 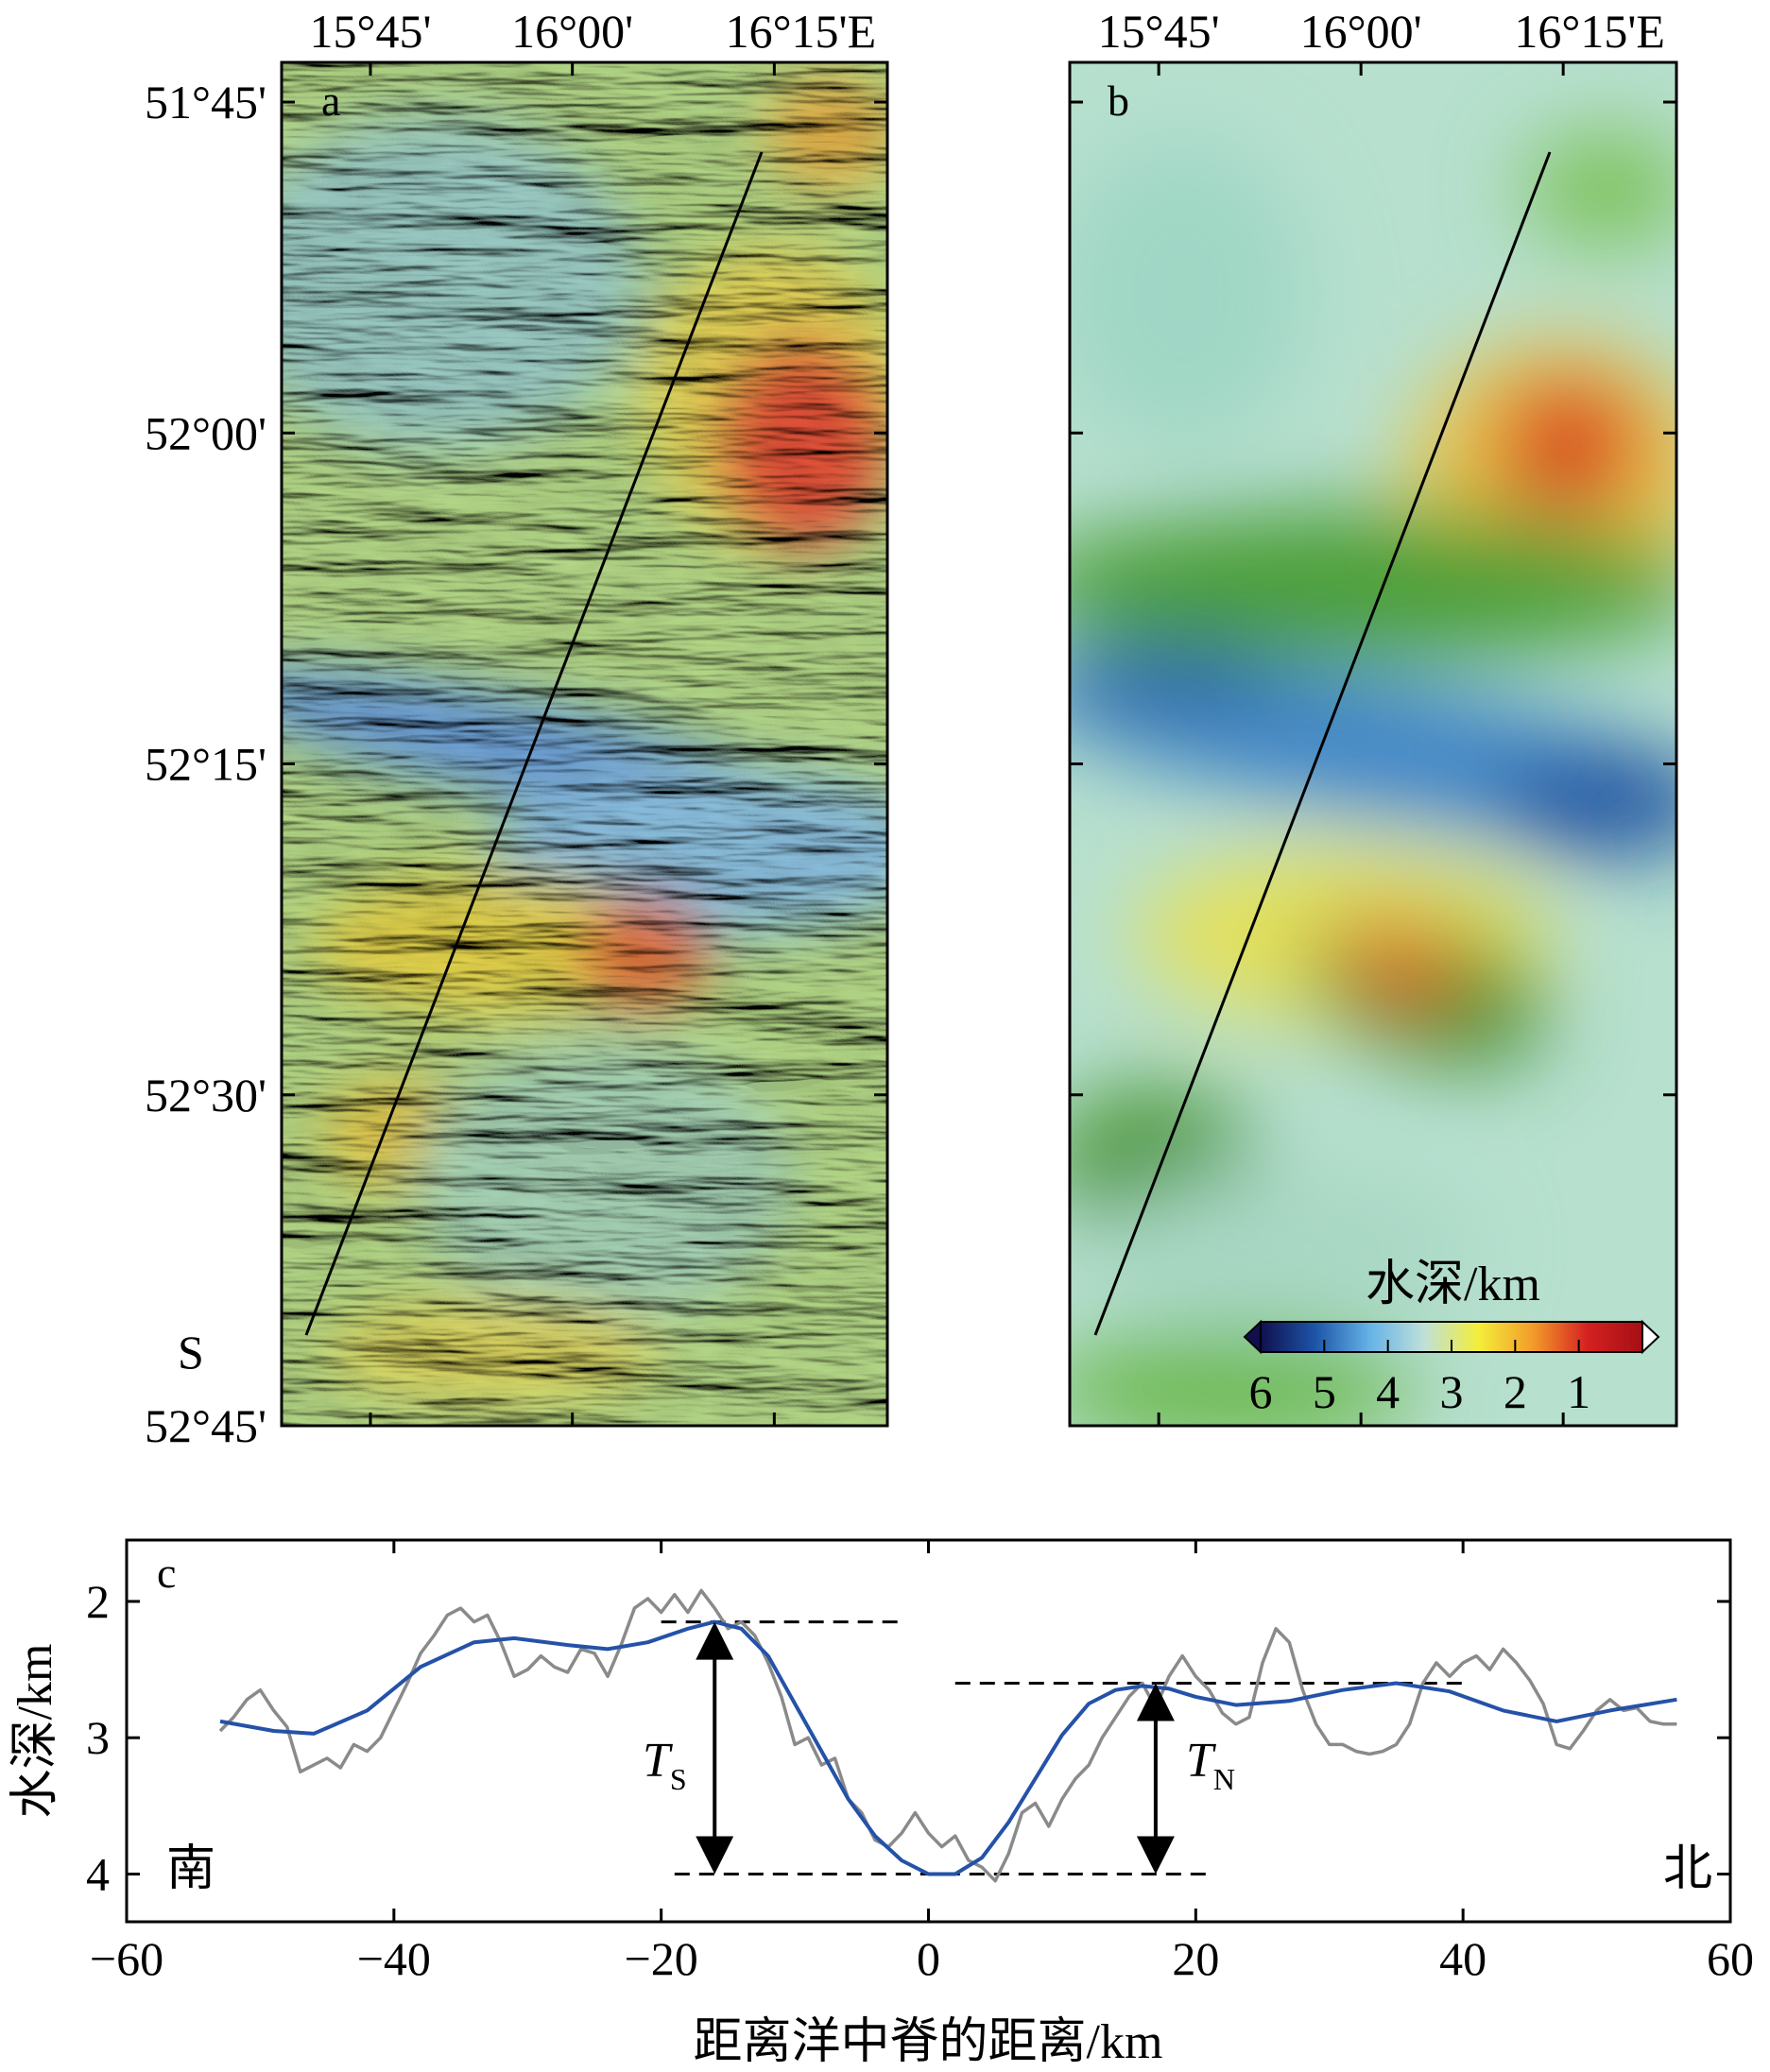 What do you see at coordinates (939, 1748) in the screenshot?
I see `relief-arrows: TS TN` at bounding box center [939, 1748].